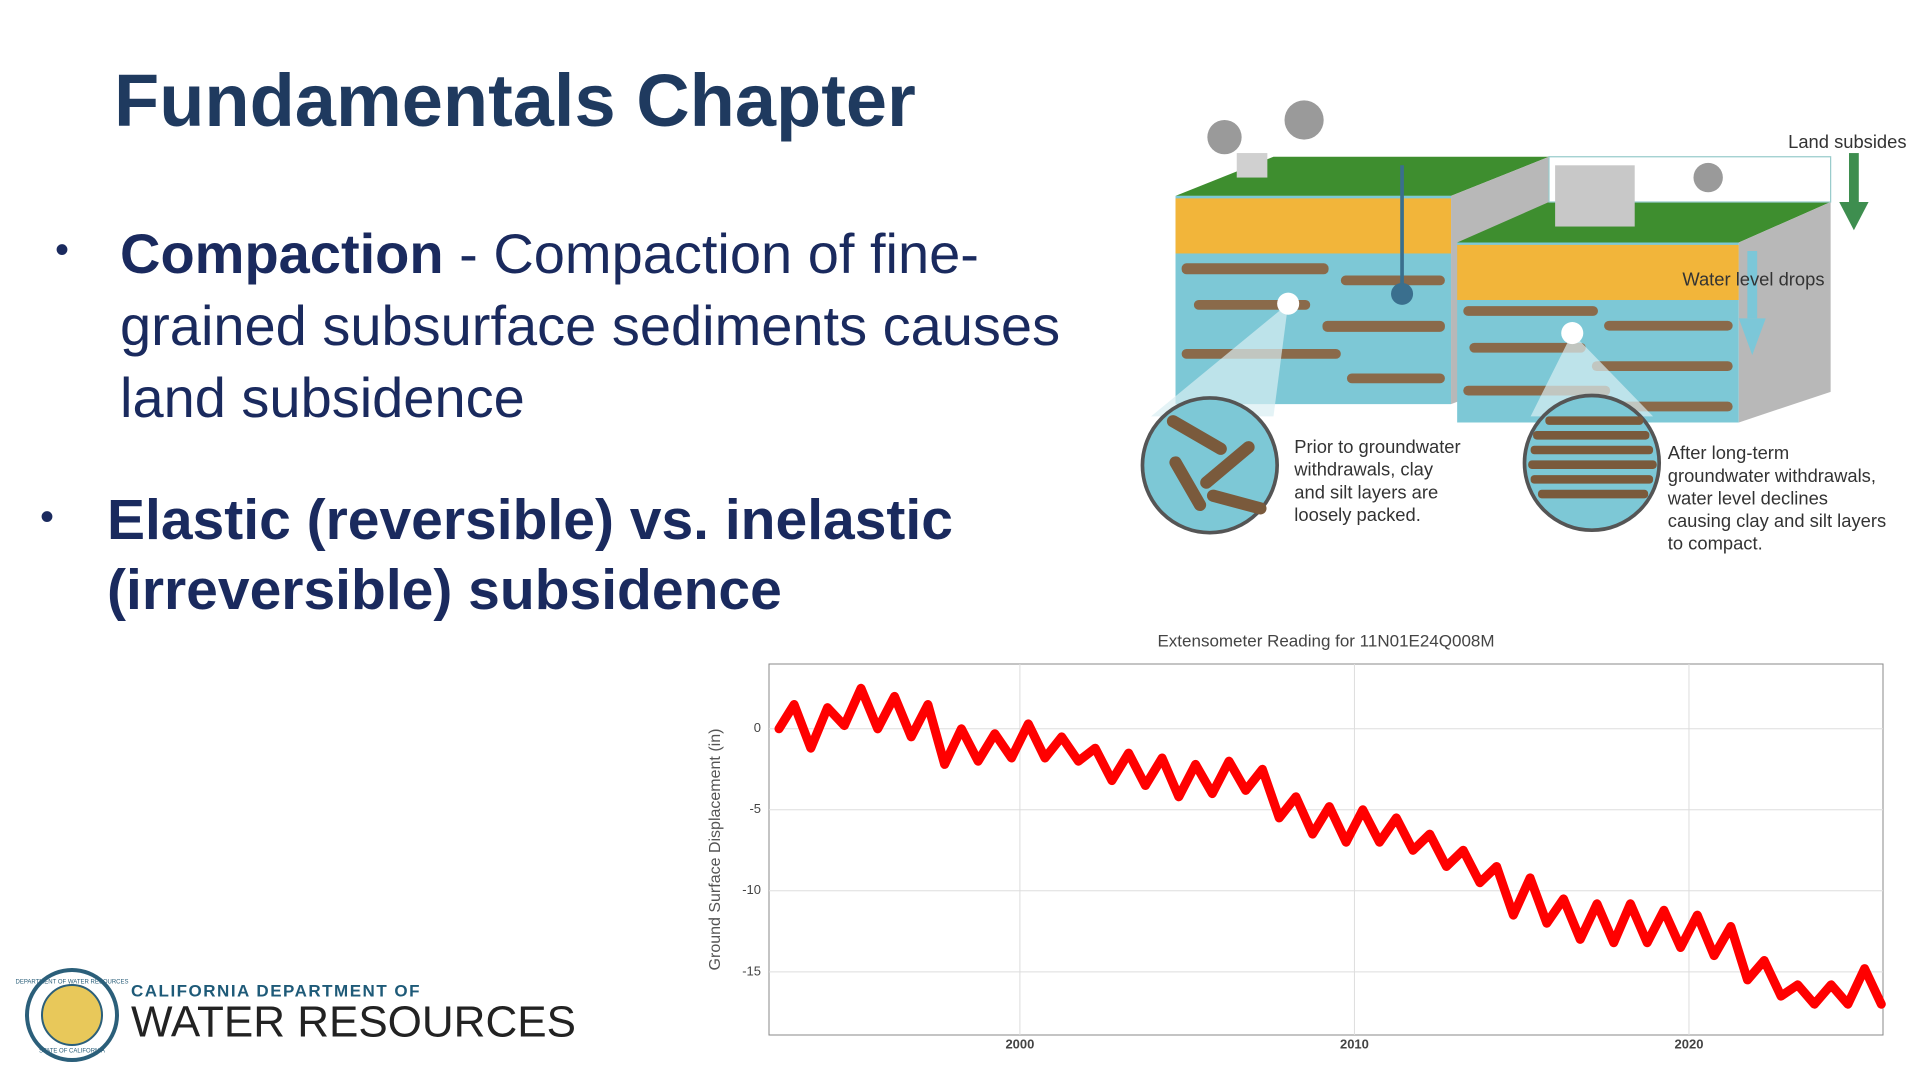  Describe the element at coordinates (715, 850) in the screenshot. I see `y-axis-title: Ground Surface Displacement (in)` at that location.